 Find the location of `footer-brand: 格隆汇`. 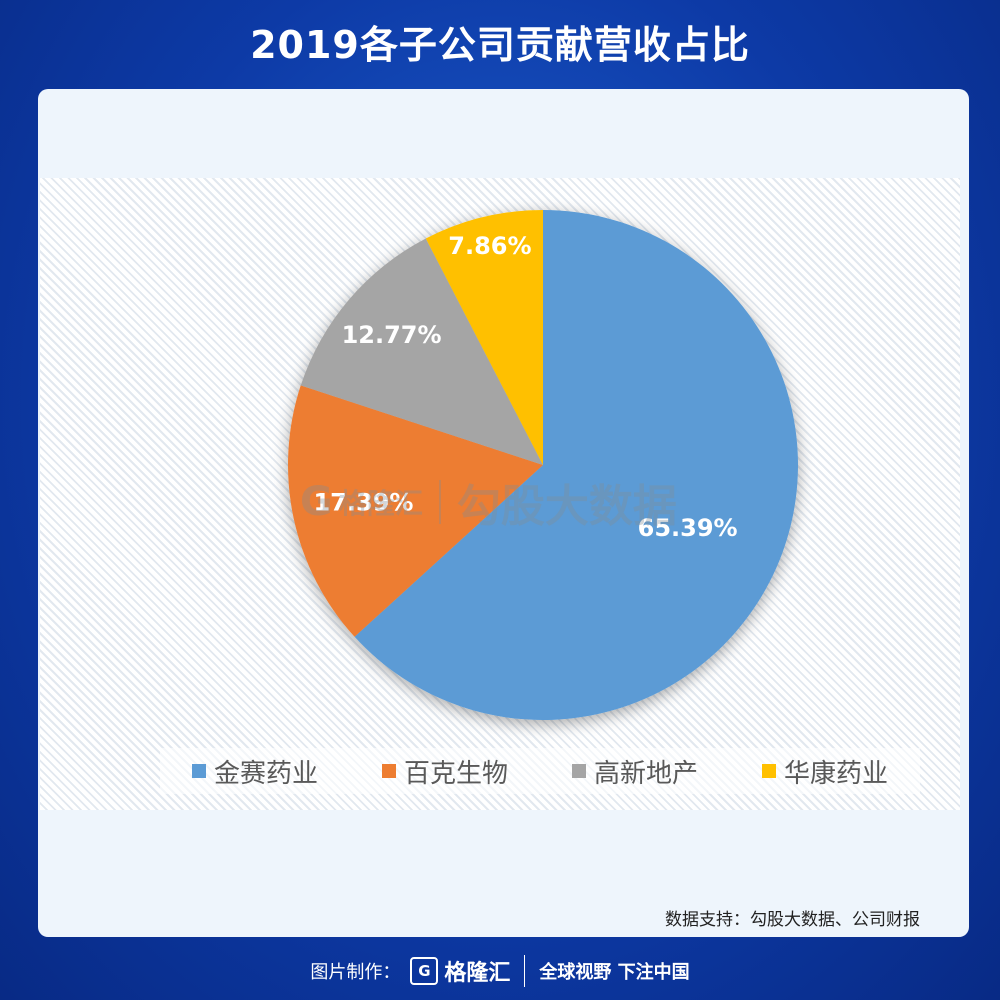

footer-brand: 格隆汇 is located at coordinates (477, 973).